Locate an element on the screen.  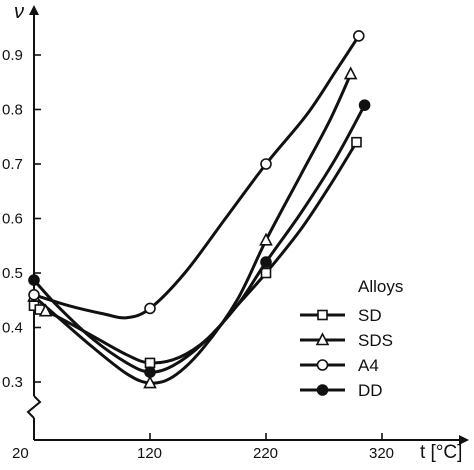
y-tick-label: 0.6 is located at coordinates (12, 219).